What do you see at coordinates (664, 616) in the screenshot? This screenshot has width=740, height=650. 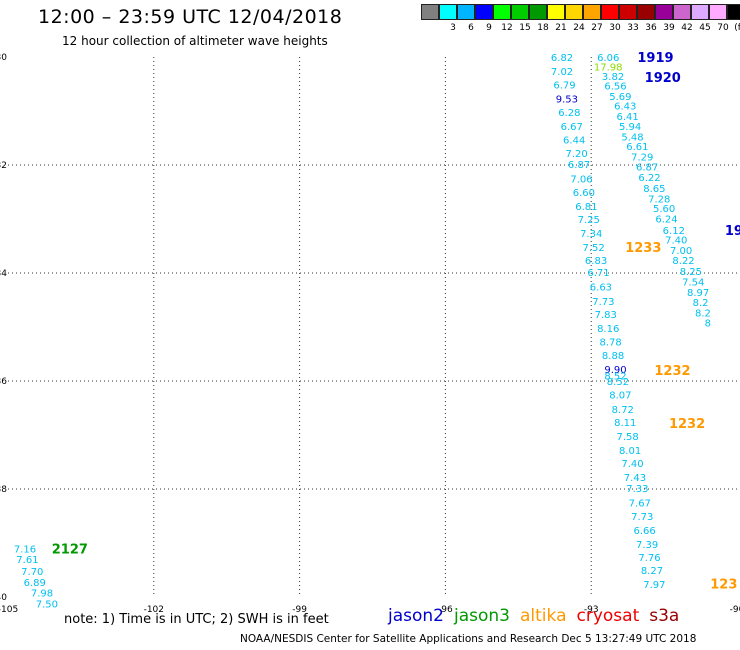 I see `satellite-label: s3a` at bounding box center [664, 616].